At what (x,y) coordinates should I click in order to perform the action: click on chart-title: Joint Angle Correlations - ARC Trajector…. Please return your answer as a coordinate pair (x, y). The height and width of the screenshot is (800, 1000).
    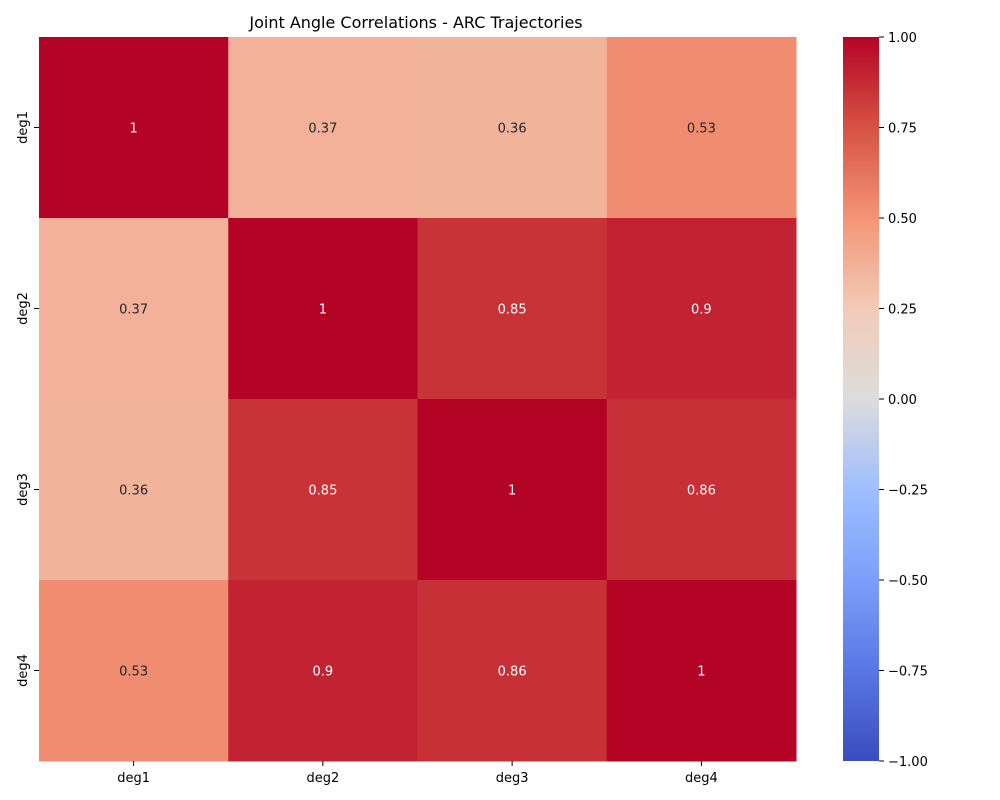
    Looking at the image, I should click on (415, 22).